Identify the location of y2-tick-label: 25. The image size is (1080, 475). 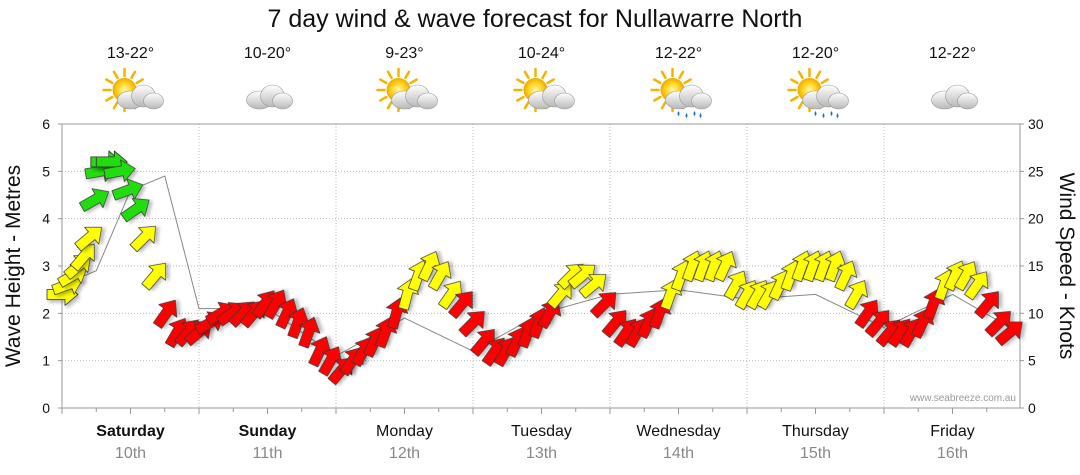
(1036, 171).